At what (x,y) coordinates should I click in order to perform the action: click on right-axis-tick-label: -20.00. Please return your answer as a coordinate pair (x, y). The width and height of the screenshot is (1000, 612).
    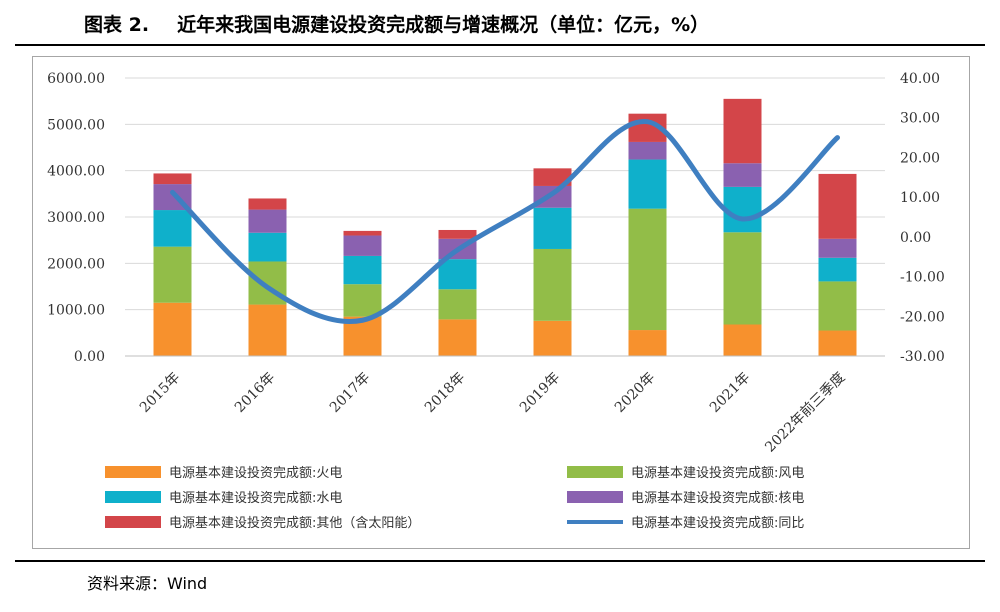
    Looking at the image, I should click on (922, 317).